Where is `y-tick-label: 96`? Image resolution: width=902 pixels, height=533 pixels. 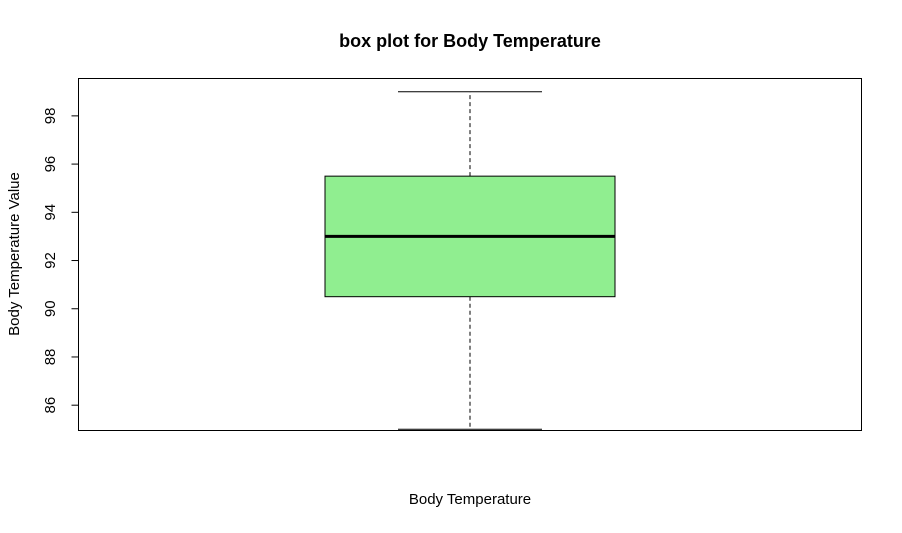 y-tick-label: 96 is located at coordinates (50, 164).